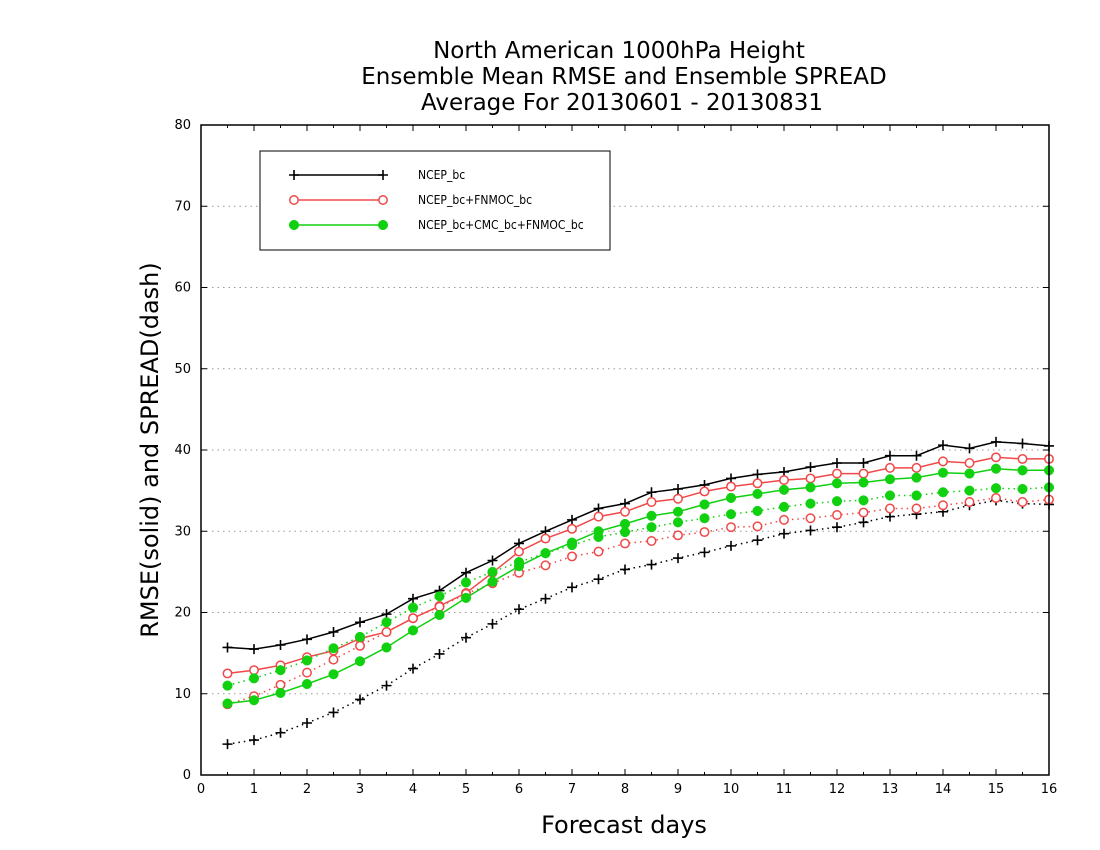  I want to click on legend-label: NCEP_bc+CMC_bc+FNMOC_bc, so click(501, 225).